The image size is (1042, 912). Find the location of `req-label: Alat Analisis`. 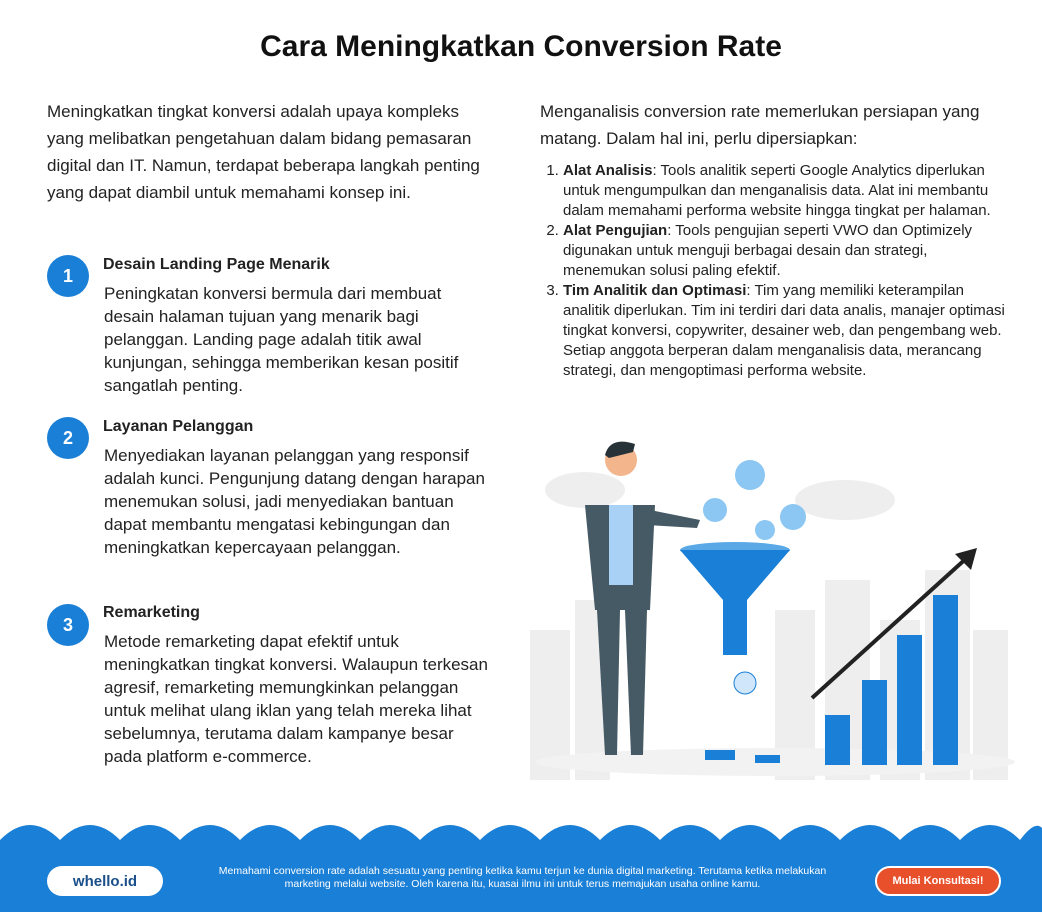

req-label: Alat Analisis is located at coordinates (608, 170).